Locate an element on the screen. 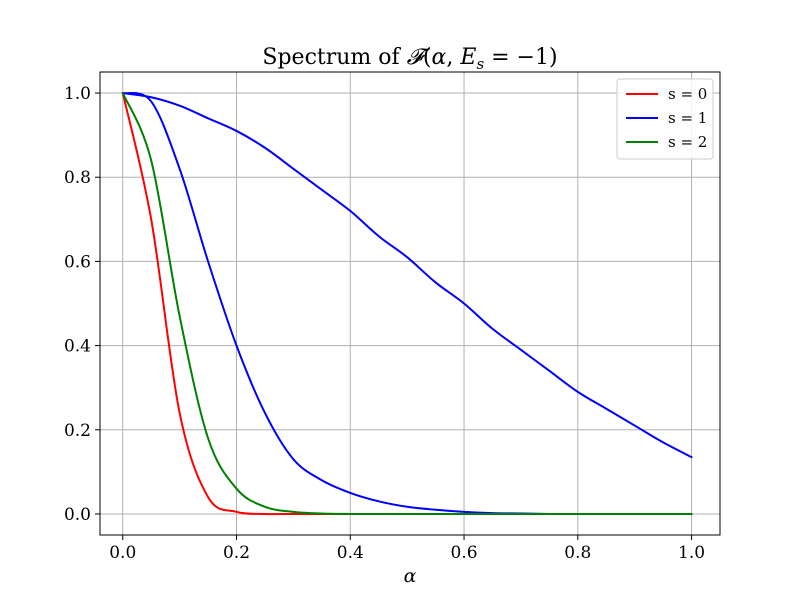 This screenshot has height=600, width=800. legend-label: s = 0 is located at coordinates (687, 94).